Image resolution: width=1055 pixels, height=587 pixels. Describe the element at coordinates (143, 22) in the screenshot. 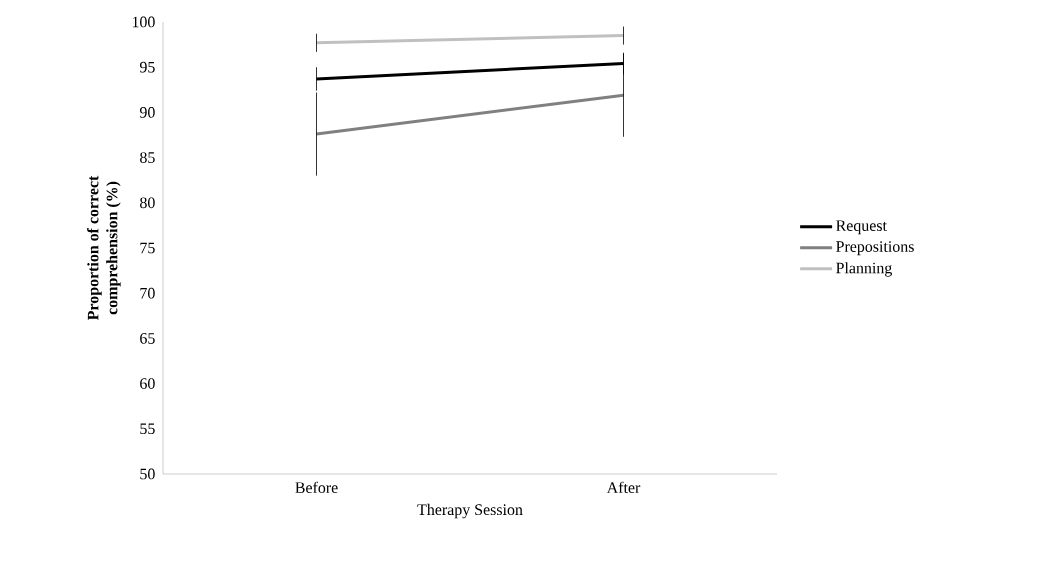

I see `y-tick-label: 100` at that location.